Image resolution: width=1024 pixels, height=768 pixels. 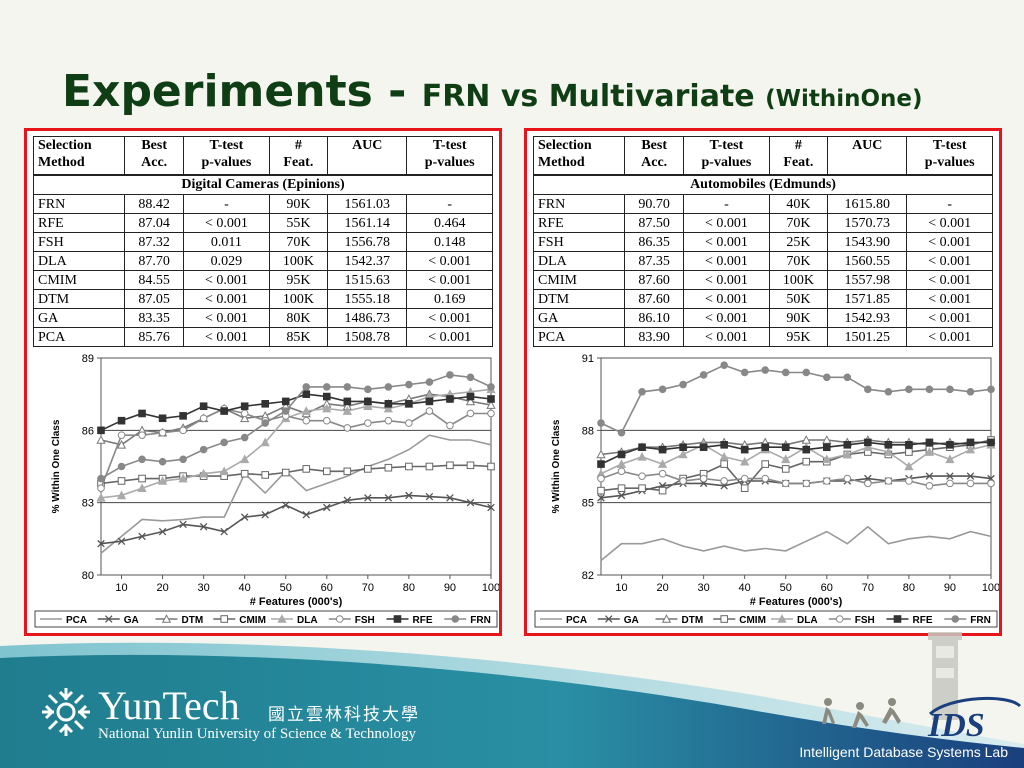 I want to click on series-fsh, so click(x=796, y=478).